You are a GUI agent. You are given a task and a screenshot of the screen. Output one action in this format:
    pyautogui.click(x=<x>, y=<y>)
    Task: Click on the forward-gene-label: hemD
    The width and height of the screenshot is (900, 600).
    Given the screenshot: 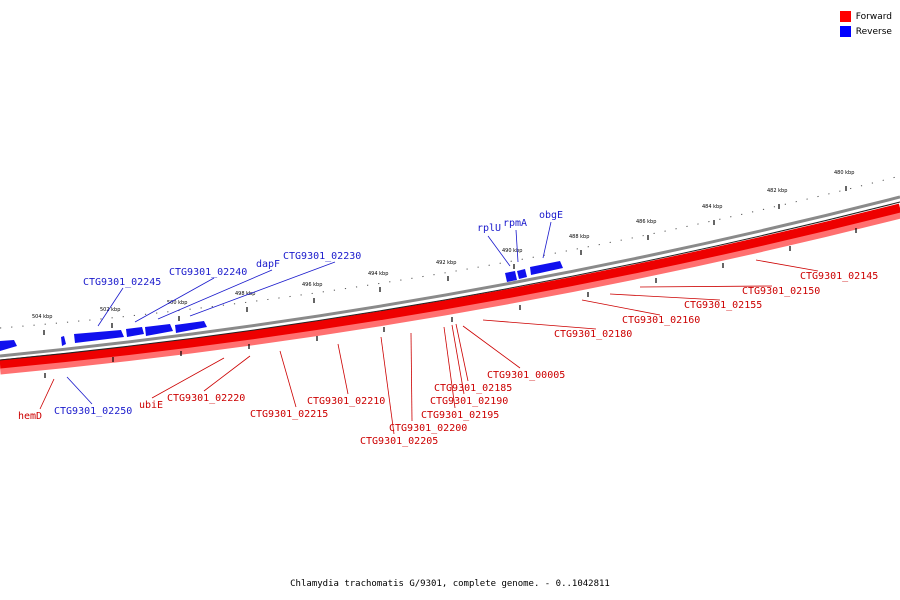 What is the action you would take?
    pyautogui.click(x=30, y=416)
    